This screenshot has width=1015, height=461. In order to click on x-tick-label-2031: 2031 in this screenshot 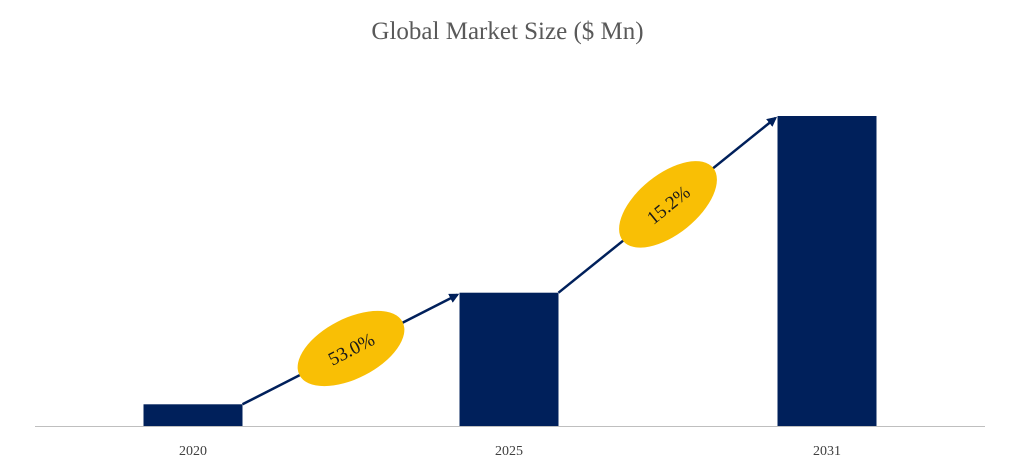, I will do `click(827, 451)`.